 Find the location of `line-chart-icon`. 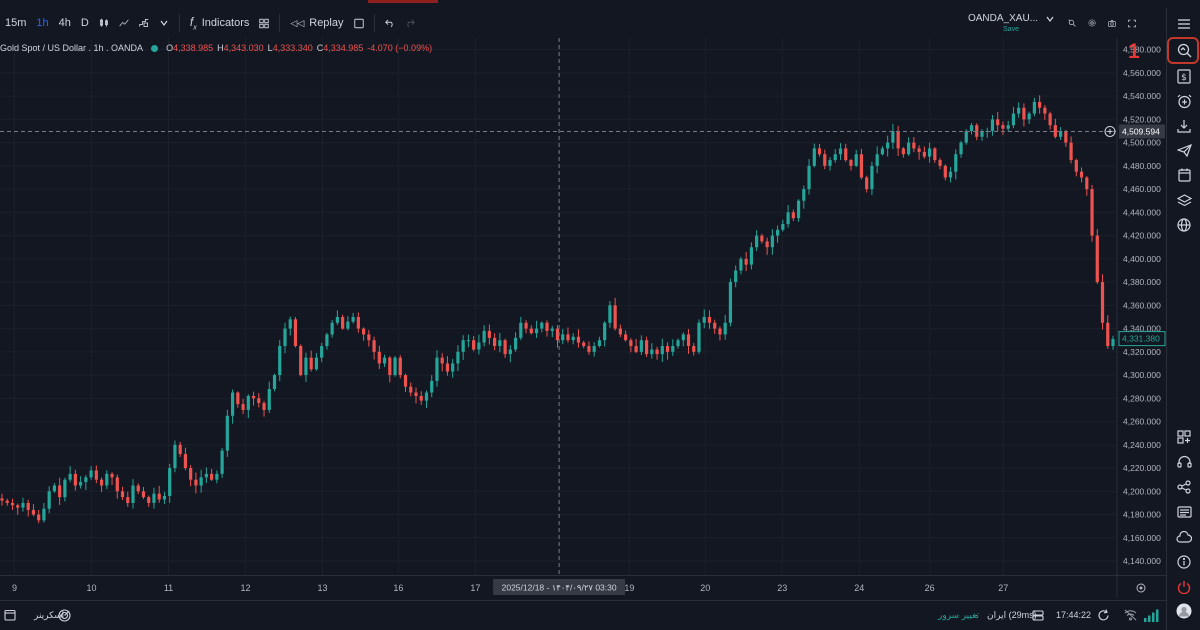

line-chart-icon is located at coordinates (124, 23).